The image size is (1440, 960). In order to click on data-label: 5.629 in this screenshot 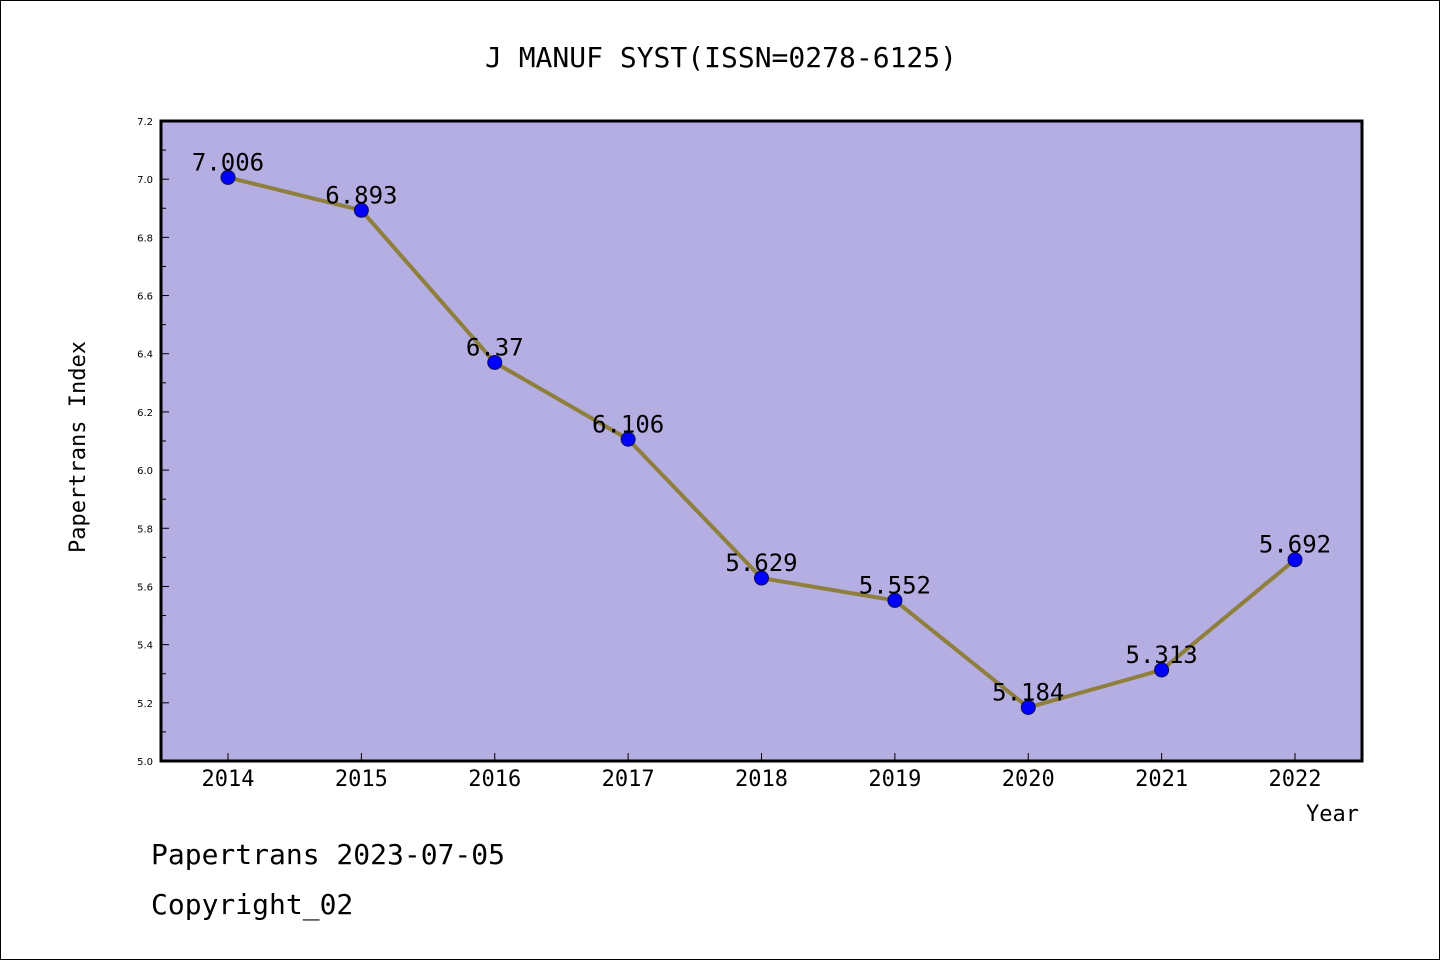, I will do `click(761, 563)`.